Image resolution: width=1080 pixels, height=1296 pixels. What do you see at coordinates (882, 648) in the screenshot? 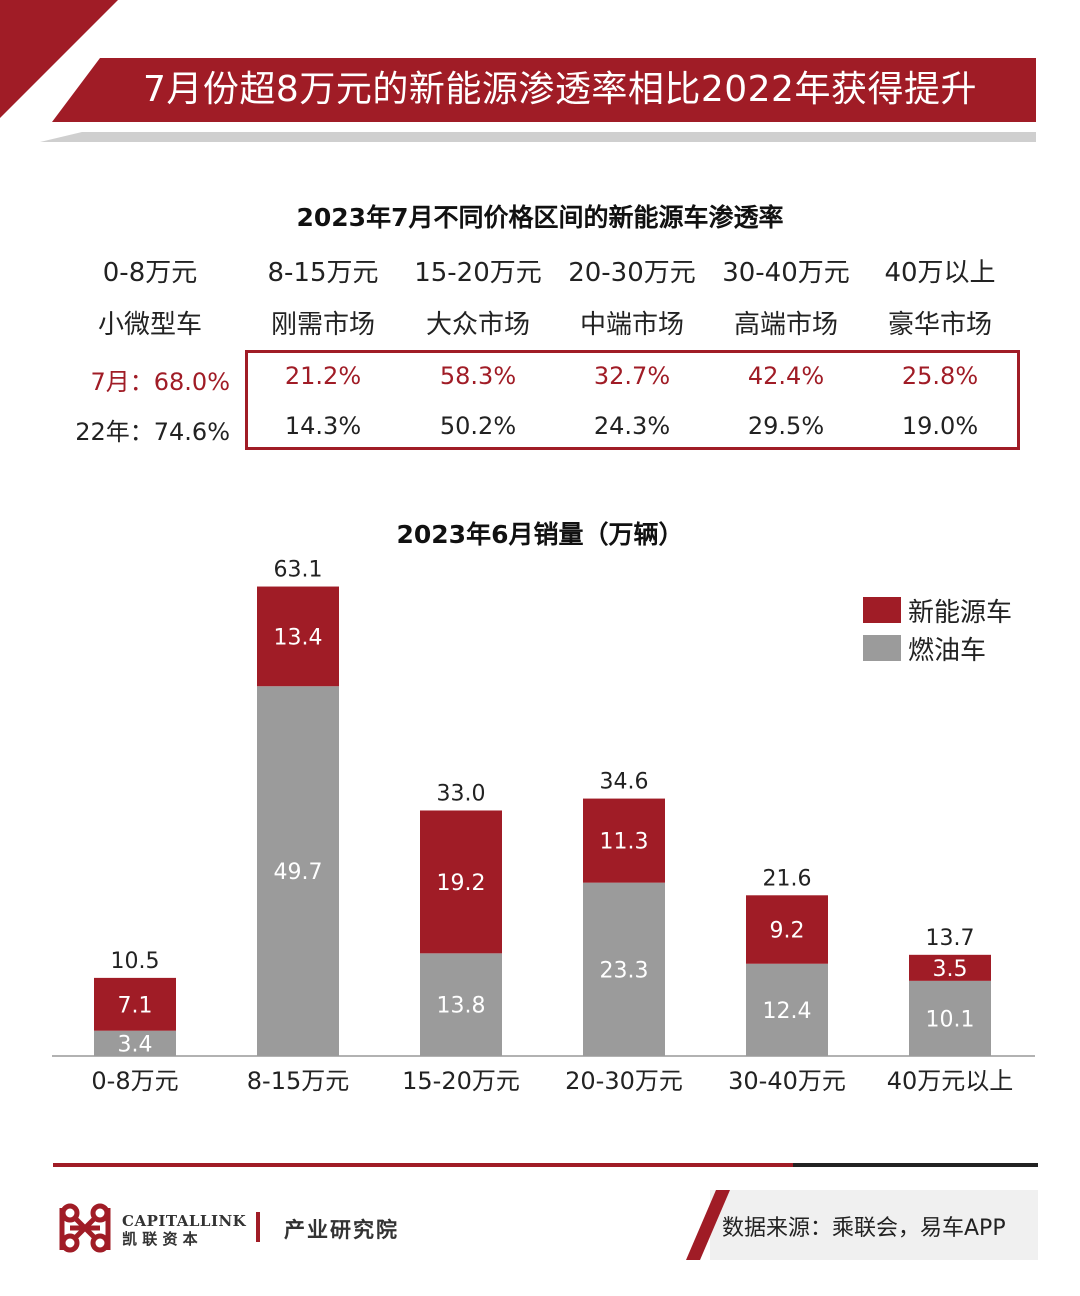
I see `legend-swatch-ice` at bounding box center [882, 648].